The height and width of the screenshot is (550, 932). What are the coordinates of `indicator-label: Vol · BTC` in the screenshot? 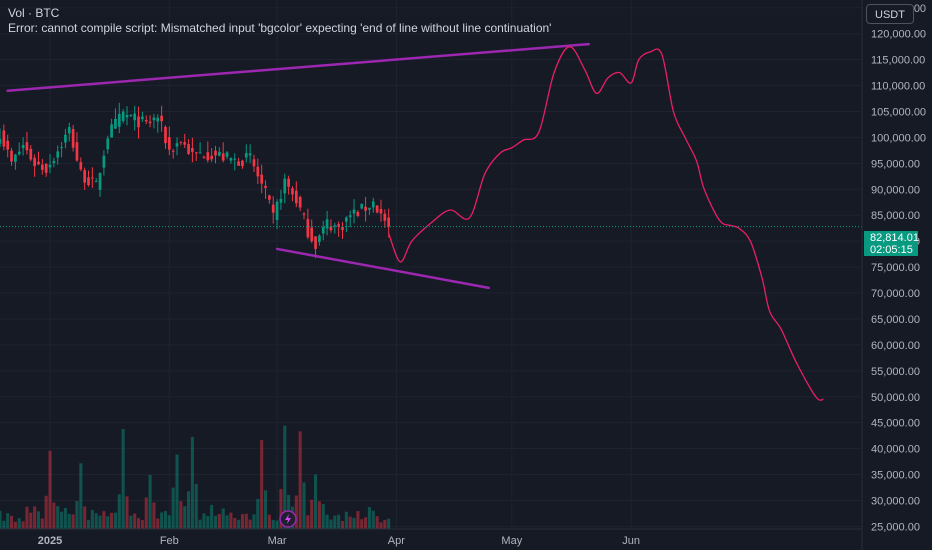 It's located at (34, 13).